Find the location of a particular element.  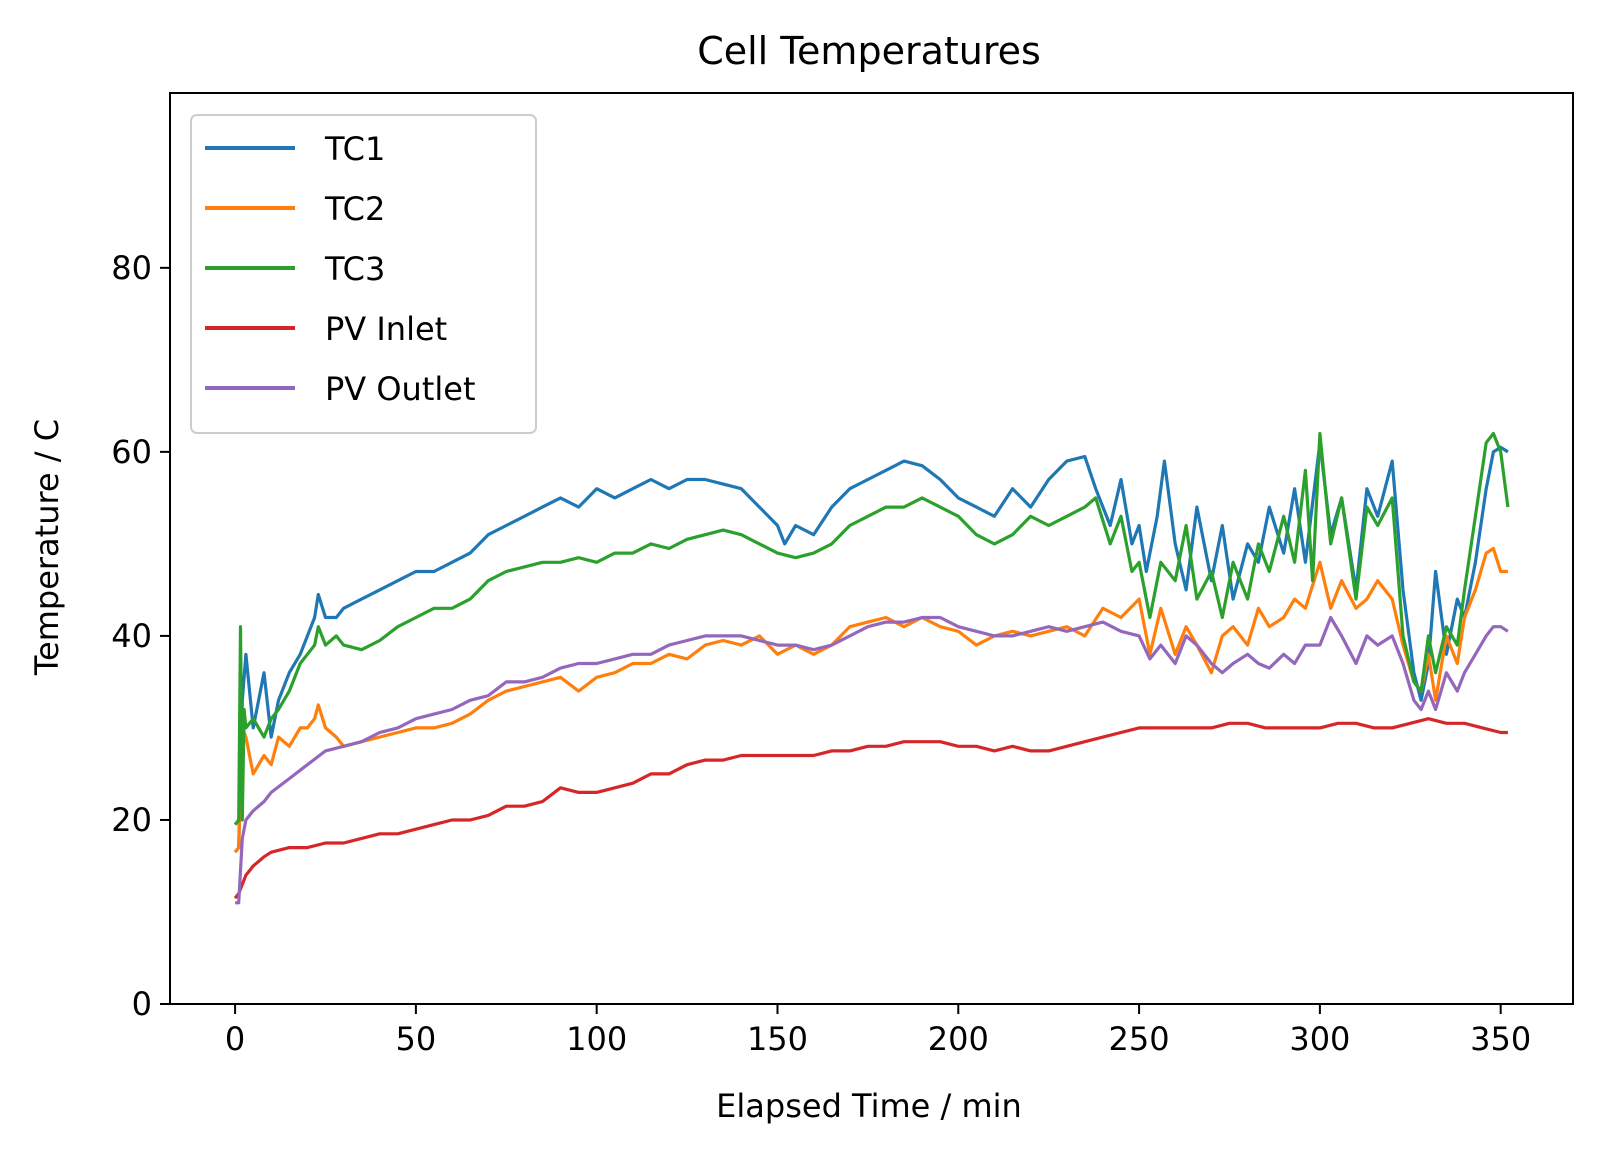

legend: TC1 TC2 TC3 PV Inlet PV Outlet is located at coordinates (363, 274).